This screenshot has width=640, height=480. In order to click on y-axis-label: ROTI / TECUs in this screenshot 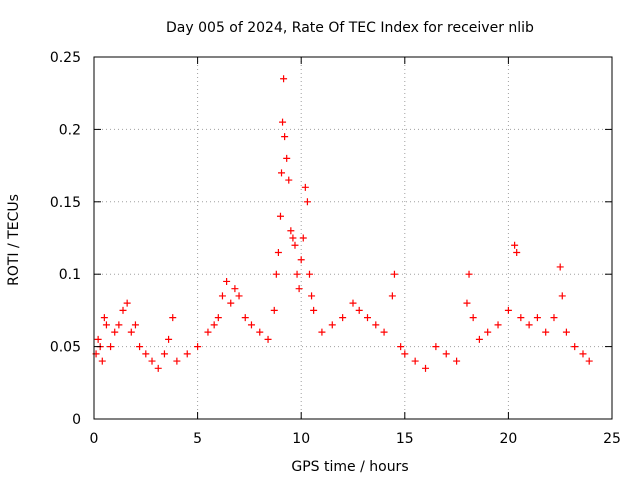, I will do `click(14, 240)`.